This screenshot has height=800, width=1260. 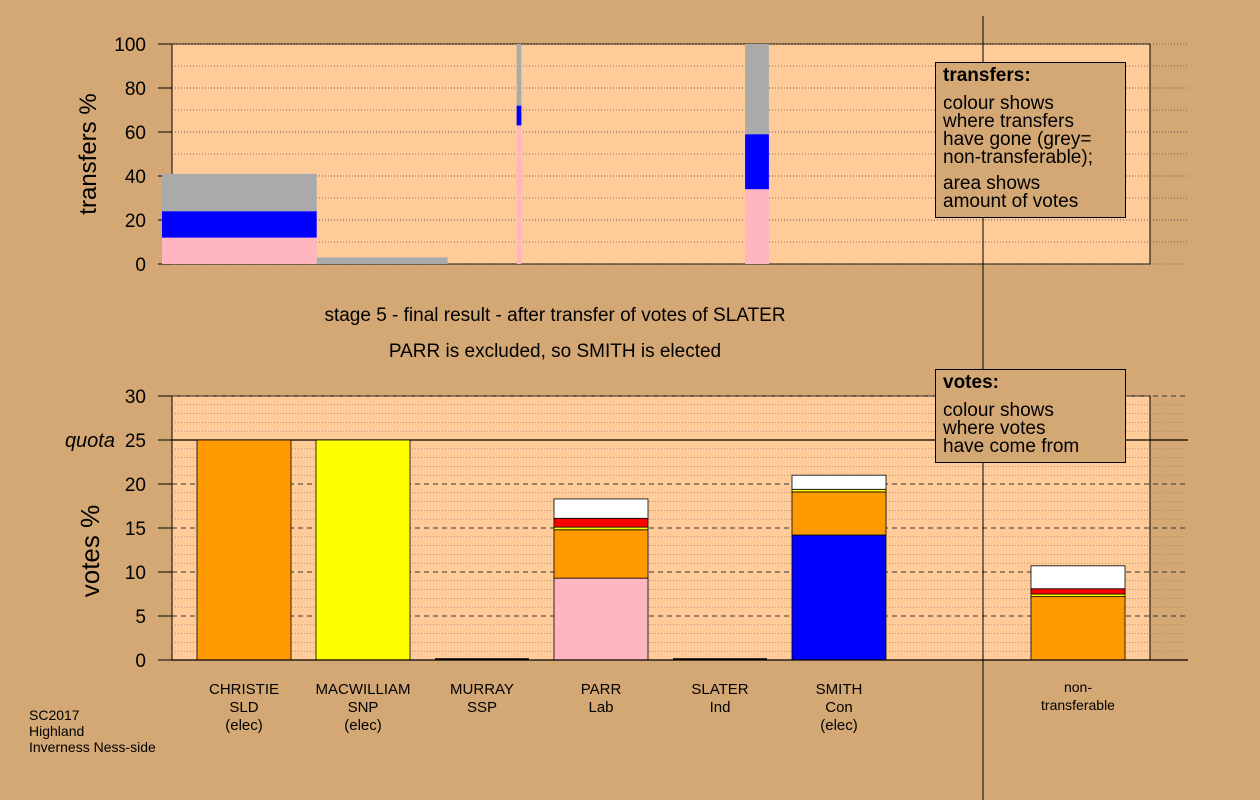 What do you see at coordinates (482, 689) in the screenshot?
I see `category-label: MURRAY` at bounding box center [482, 689].